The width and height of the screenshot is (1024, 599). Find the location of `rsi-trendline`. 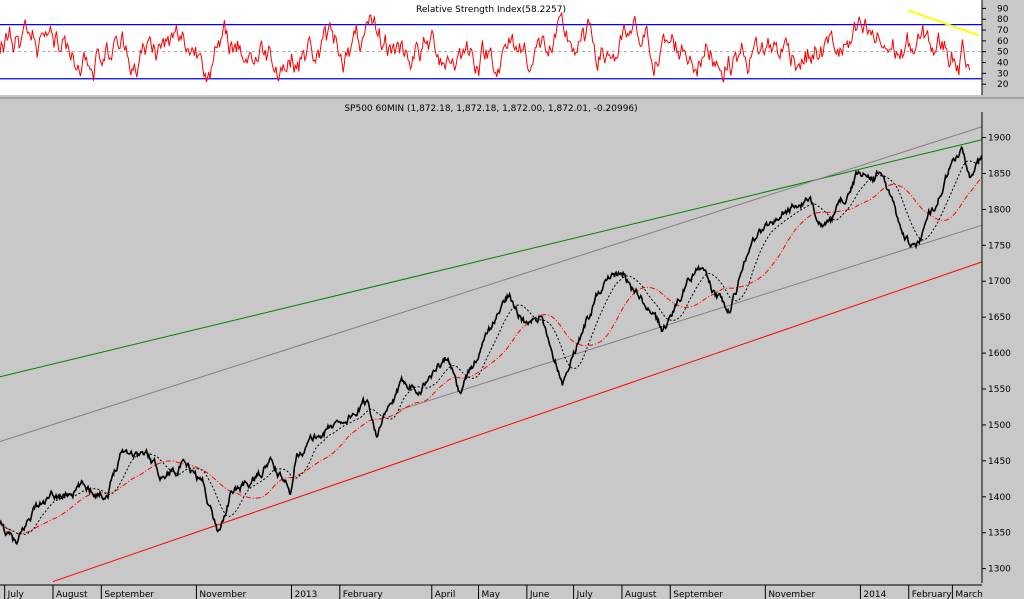

rsi-trendline is located at coordinates (944, 23).